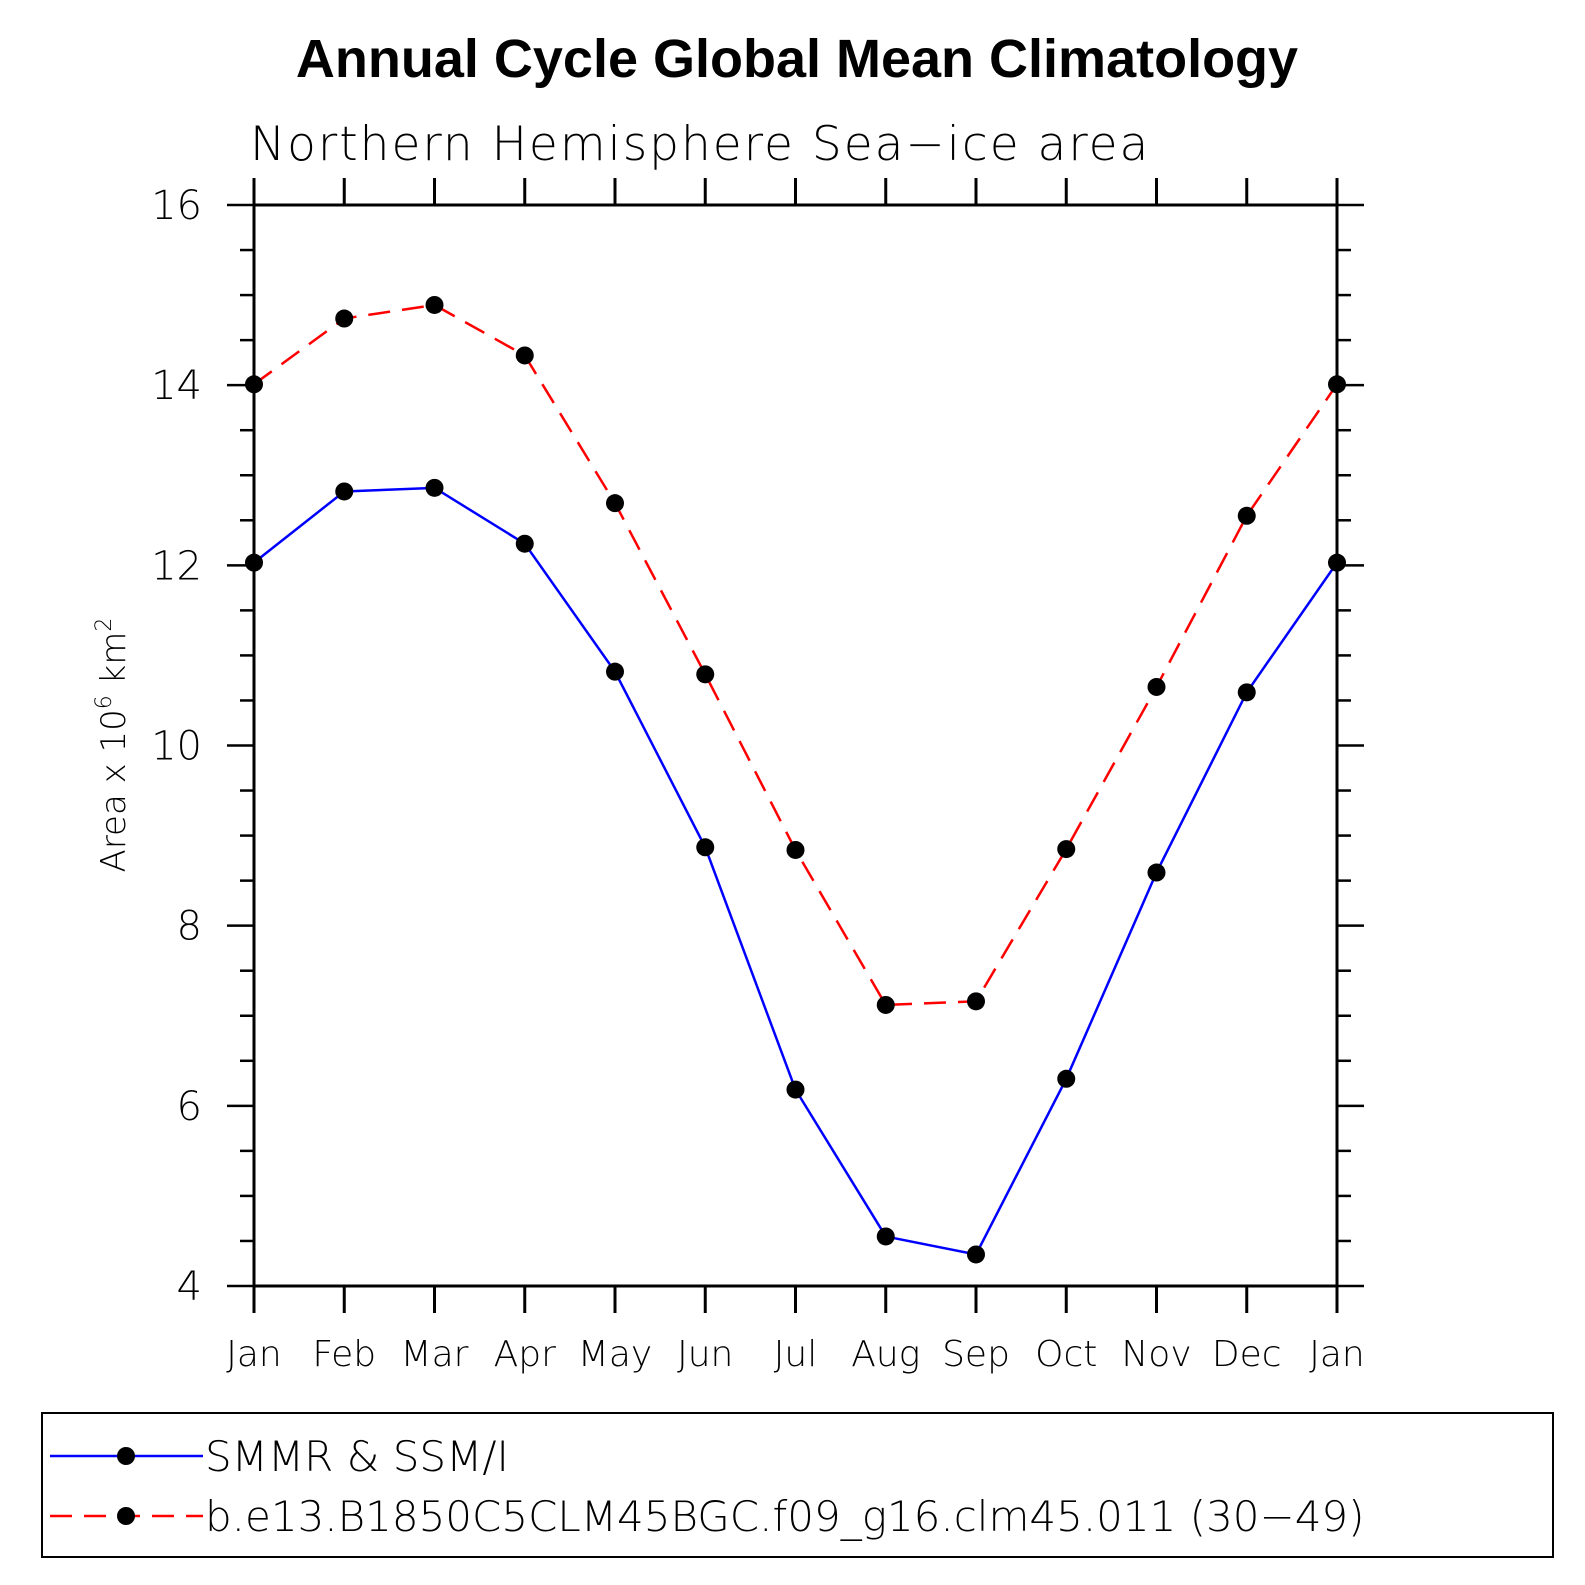 The image size is (1585, 1585). What do you see at coordinates (344, 1354) in the screenshot?
I see `x-tick-label: Feb` at bounding box center [344, 1354].